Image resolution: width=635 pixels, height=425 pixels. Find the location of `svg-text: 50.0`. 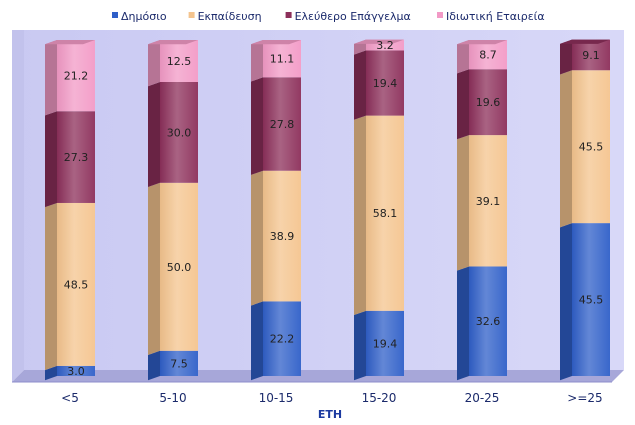

svg-text: 50.0 is located at coordinates (179, 267).